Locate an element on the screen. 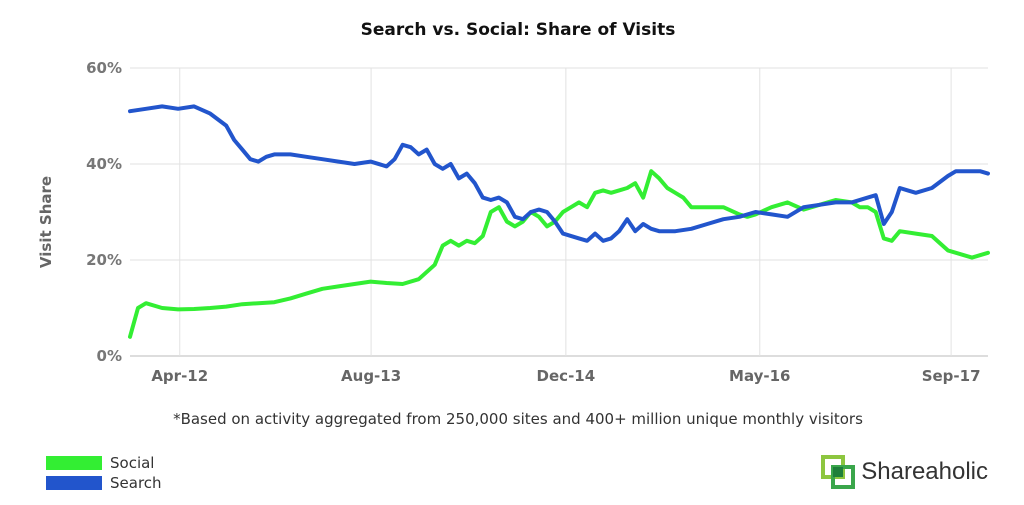 This screenshot has height=505, width=1024. legend-item-search: Search is located at coordinates (104, 483).